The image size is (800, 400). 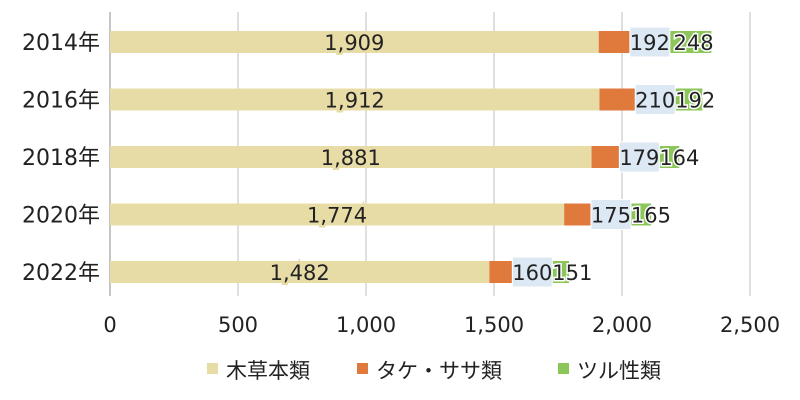 I want to click on x-tick-label: 2,500, so click(x=750, y=325).